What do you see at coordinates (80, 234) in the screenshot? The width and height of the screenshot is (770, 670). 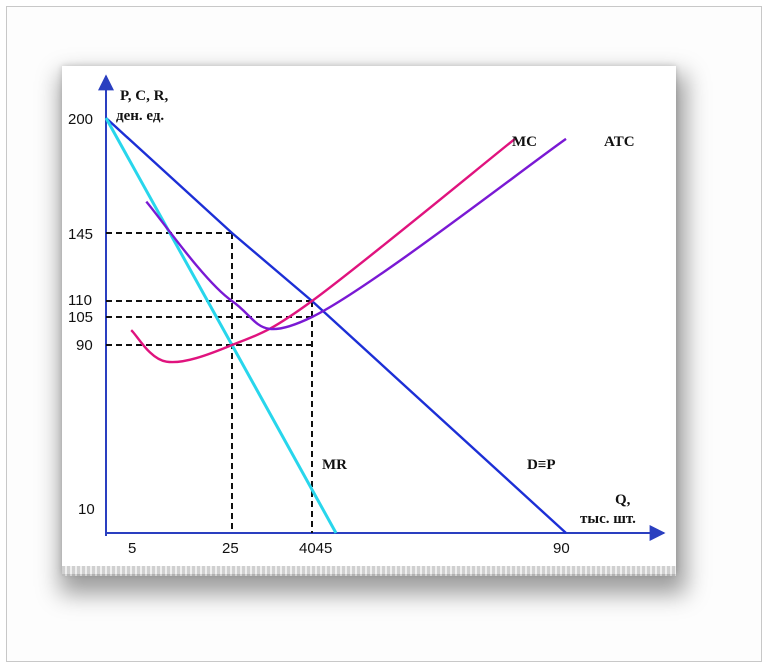 I see `y-tick-145: 145` at bounding box center [80, 234].